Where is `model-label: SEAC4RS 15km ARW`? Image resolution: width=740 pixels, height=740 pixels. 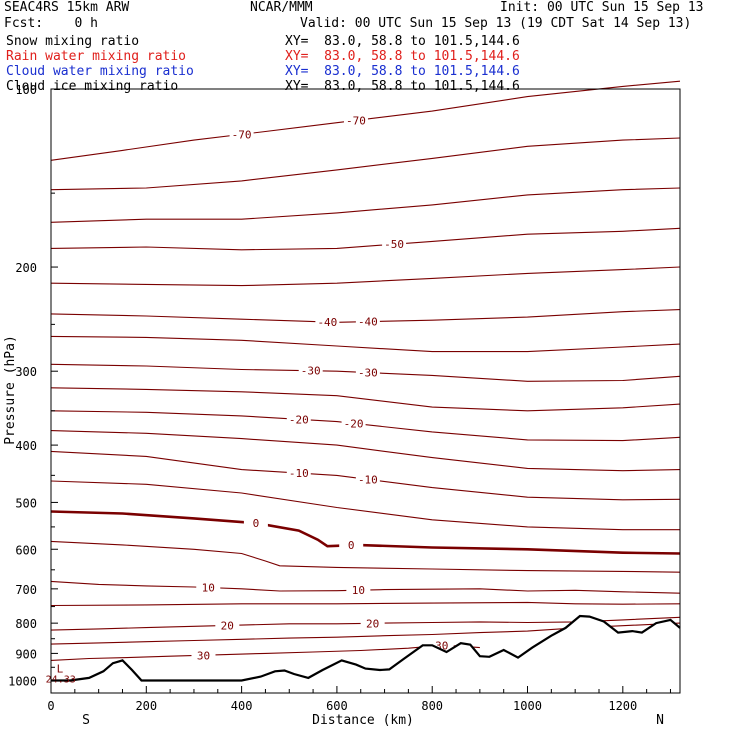 model-label: SEAC4RS 15km ARW is located at coordinates (67, 7).